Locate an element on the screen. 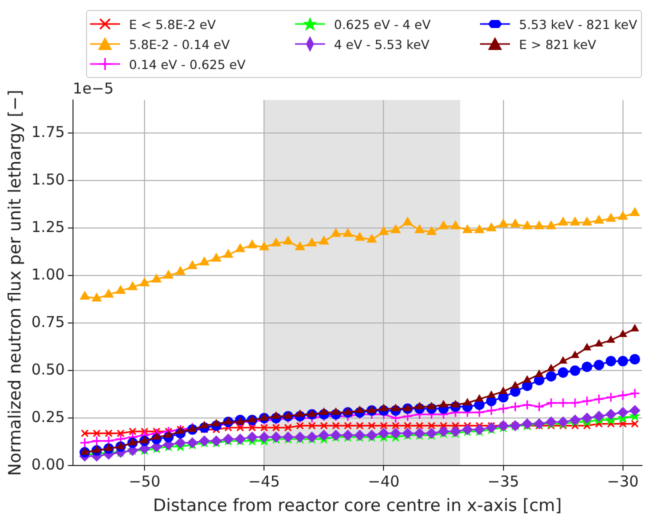  y-axis-title: Normalized neutron flux per unit lethargy [−] is located at coordinates (16, 283).